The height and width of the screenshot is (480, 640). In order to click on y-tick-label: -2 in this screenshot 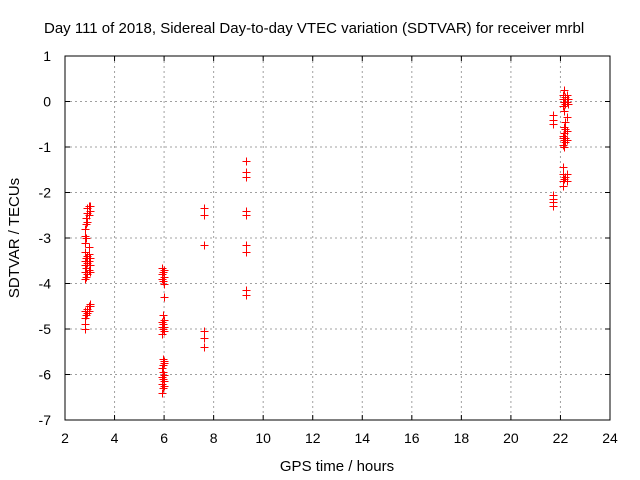, I will do `click(45, 193)`.